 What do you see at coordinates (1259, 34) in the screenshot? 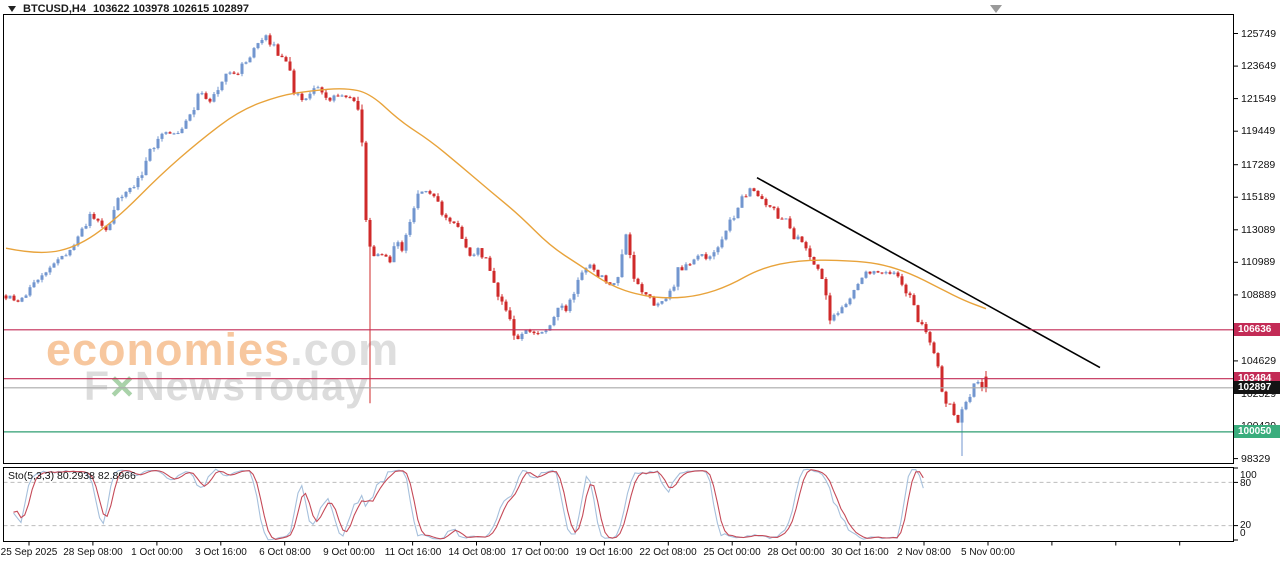
I see `y-axis-label: 125749` at bounding box center [1259, 34].